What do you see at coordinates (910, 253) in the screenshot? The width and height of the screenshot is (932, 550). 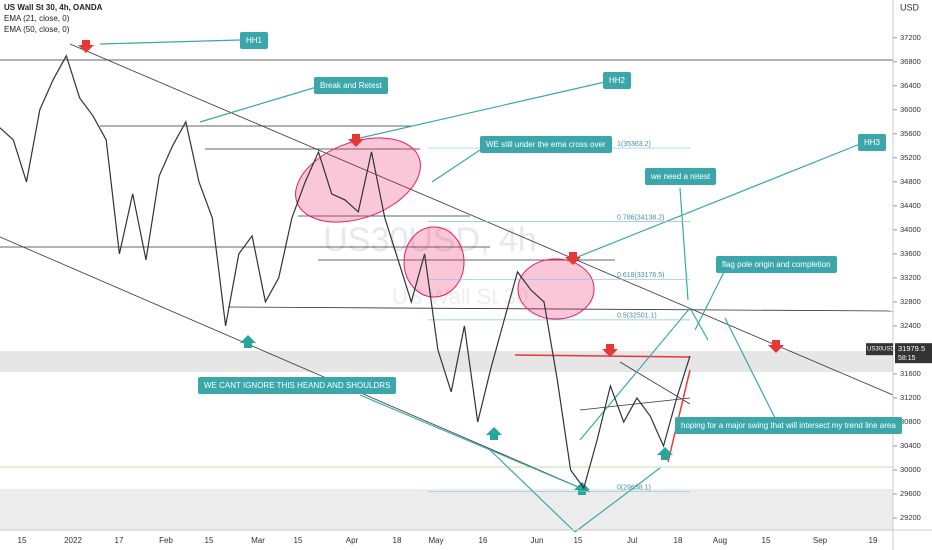 I see `y-tick-label: 33600` at bounding box center [910, 253].